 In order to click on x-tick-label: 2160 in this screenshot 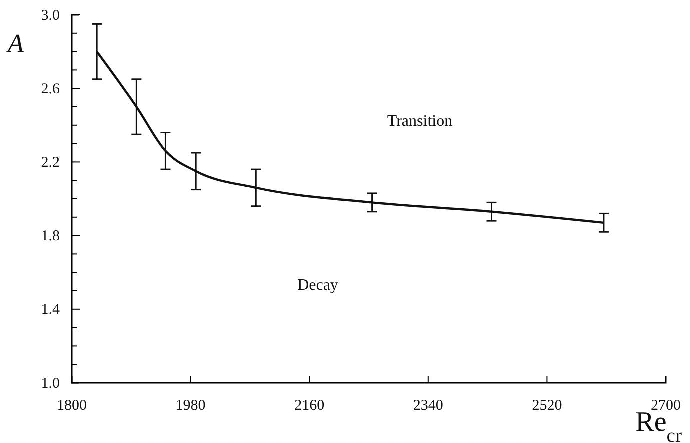, I will do `click(309, 406)`.